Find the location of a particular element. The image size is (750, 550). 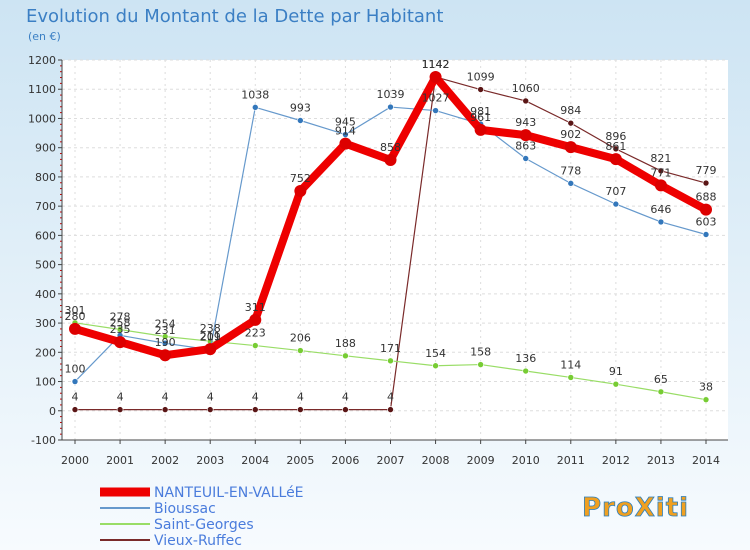

data-label-saint-georges: 278 is located at coordinates (120, 317).